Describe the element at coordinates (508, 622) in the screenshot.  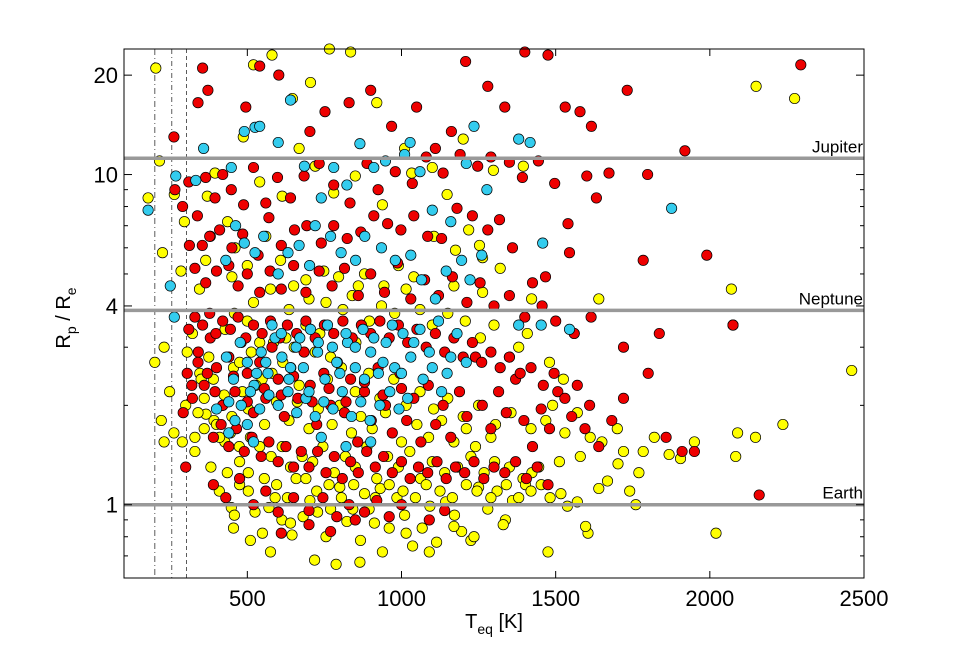
I see `x-axis-label-unit: [K]` at that location.